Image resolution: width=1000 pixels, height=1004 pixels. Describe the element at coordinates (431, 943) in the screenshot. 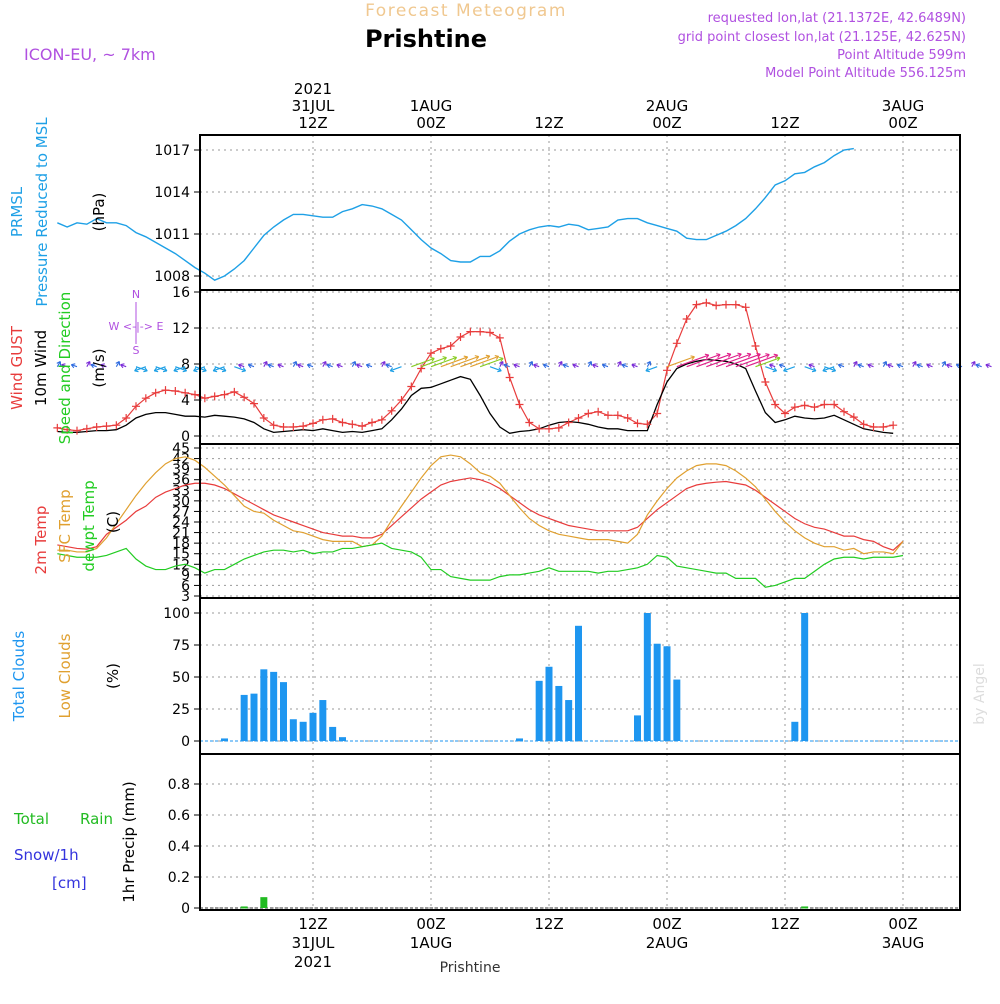

I see `time-label: 1AUG` at that location.